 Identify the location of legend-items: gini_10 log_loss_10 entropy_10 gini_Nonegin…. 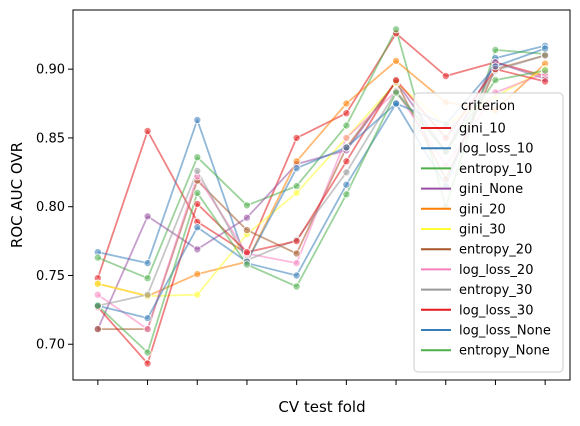
(486, 240).